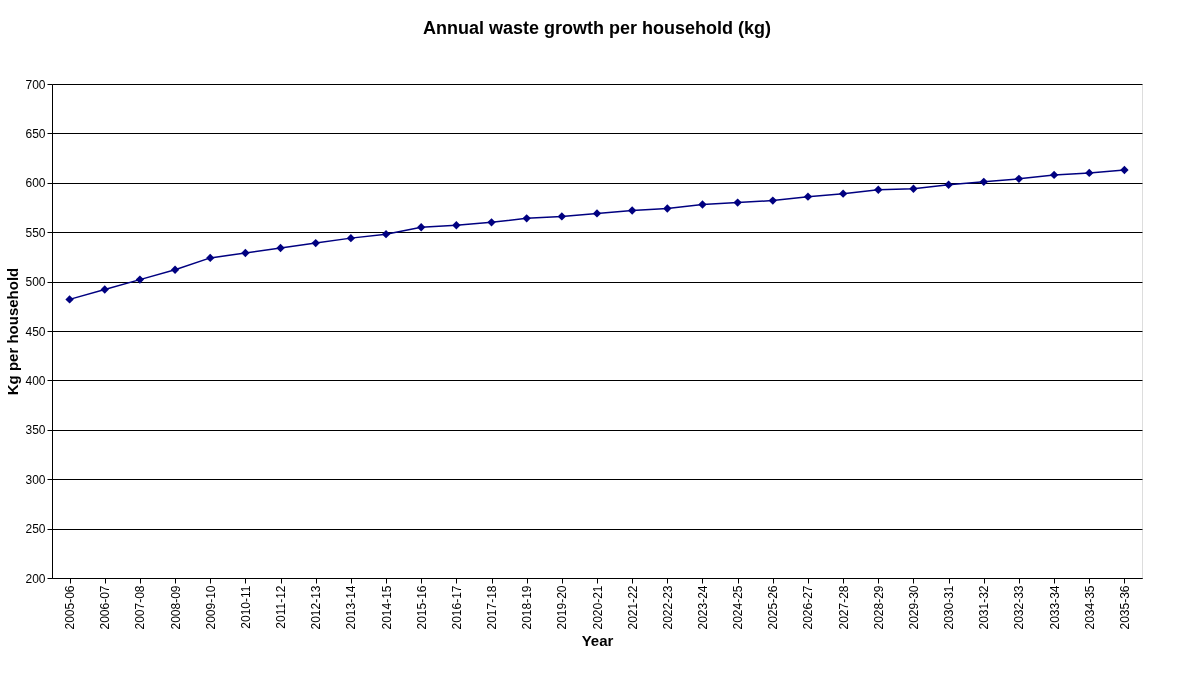  Describe the element at coordinates (1054, 607) in the screenshot. I see `x-tick-label: 2033-34` at that location.